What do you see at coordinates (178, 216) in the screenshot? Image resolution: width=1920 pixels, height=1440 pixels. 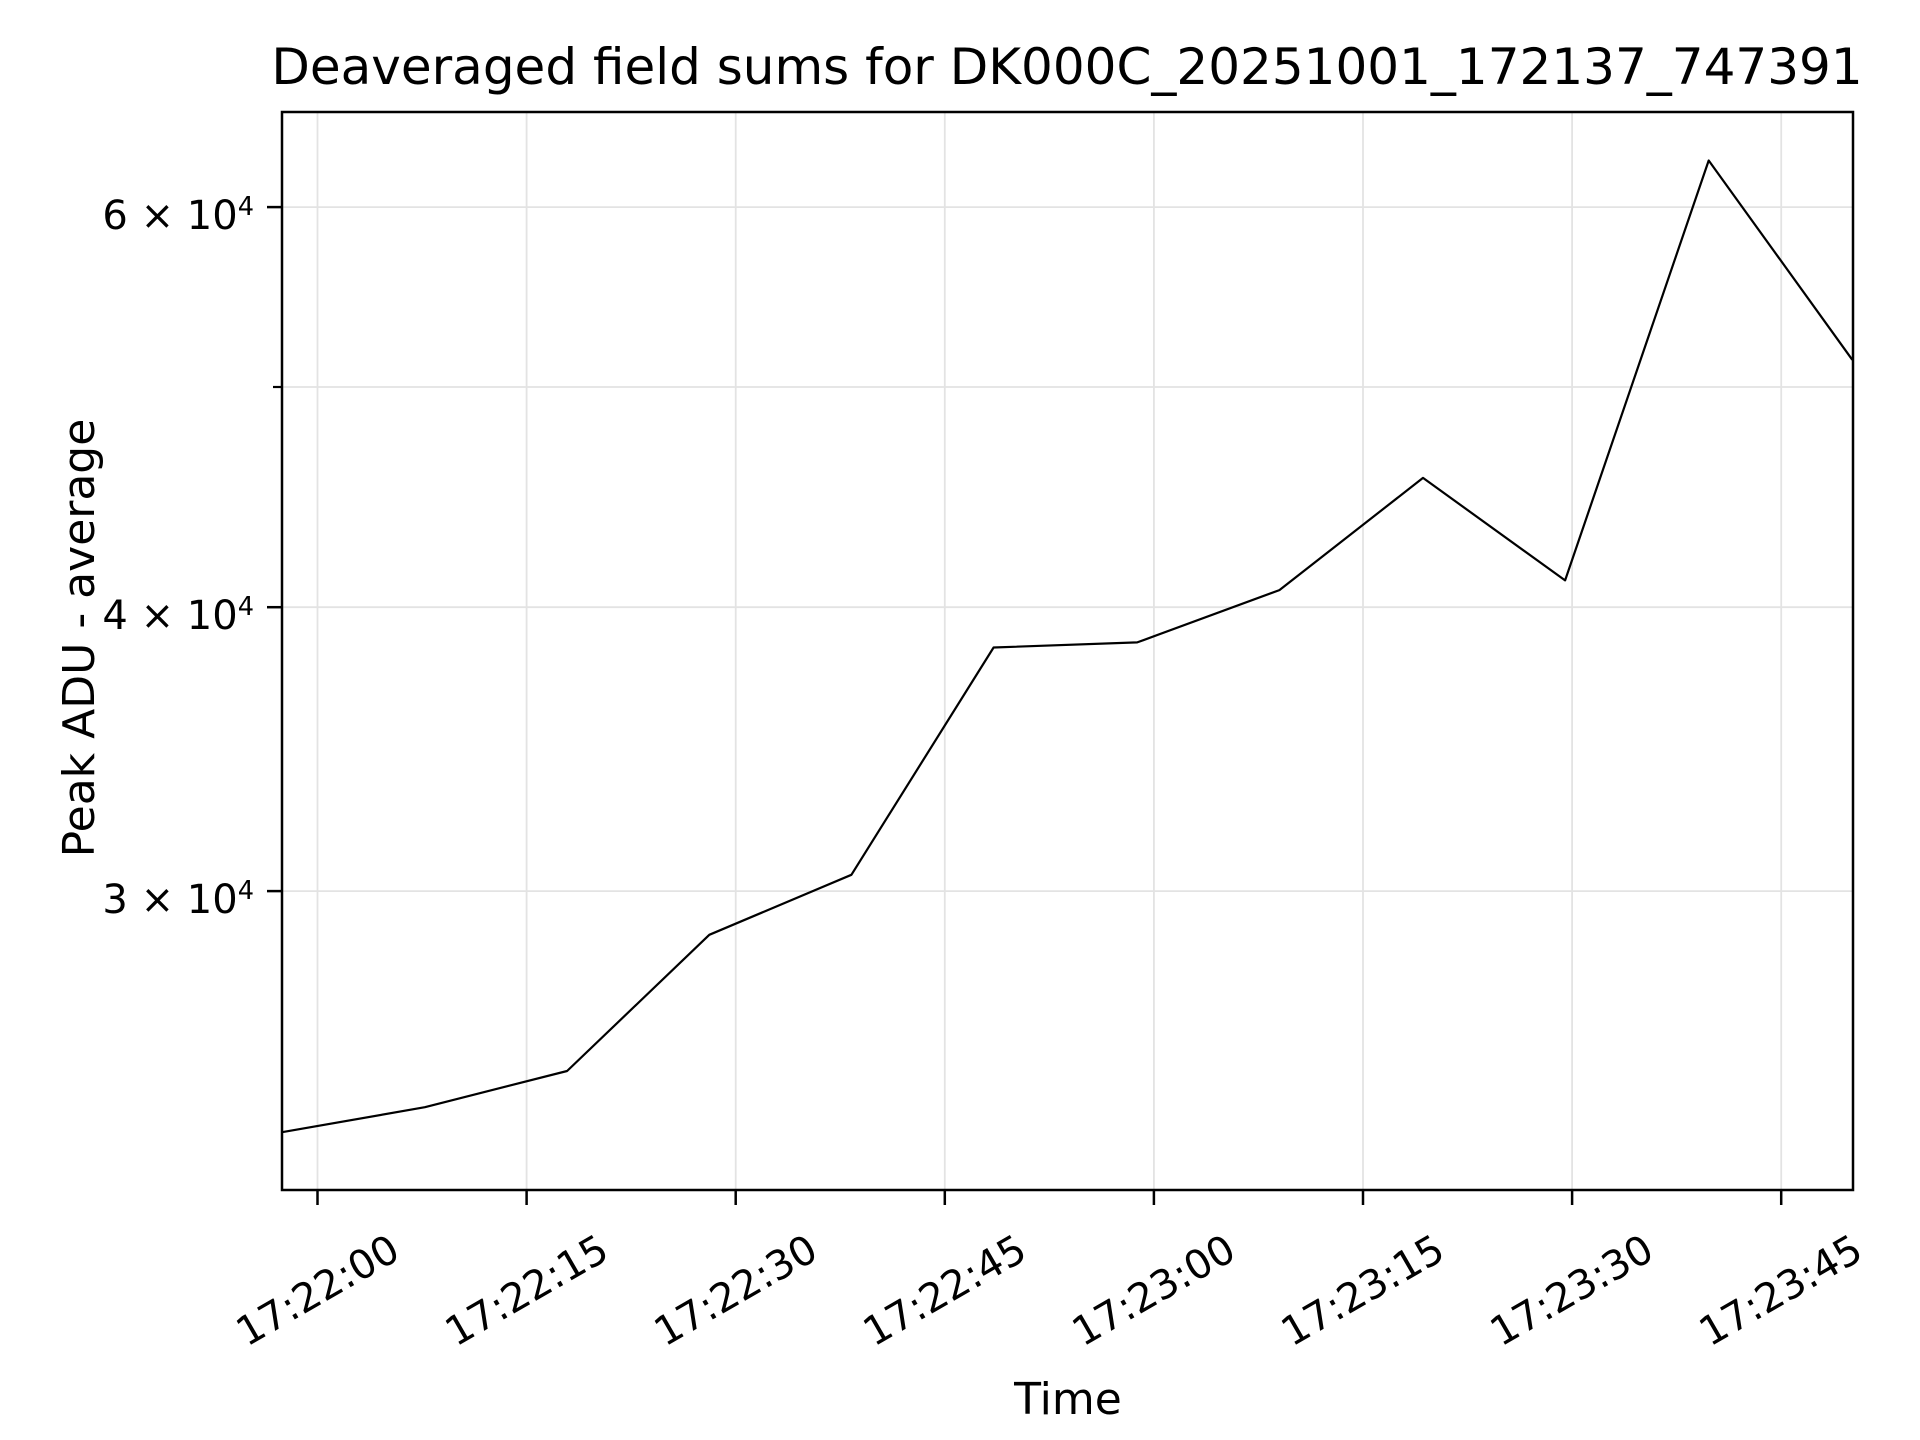 I see `y-tick-label: 6 × 104` at bounding box center [178, 216].